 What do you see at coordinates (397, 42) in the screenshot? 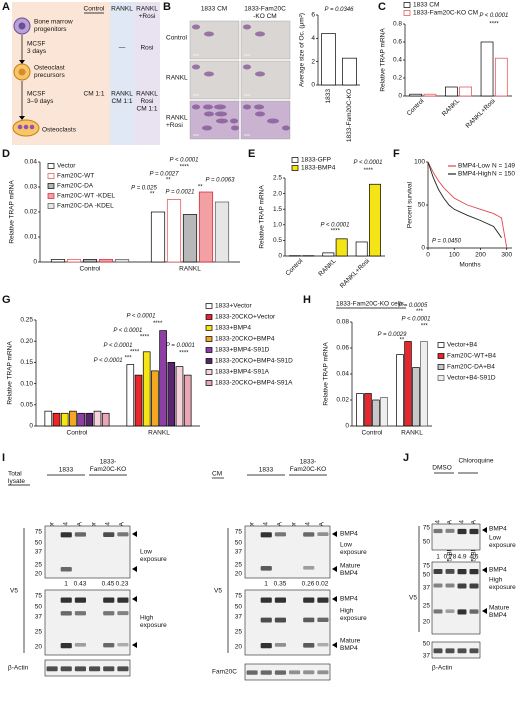
I see `y-tick-label: 0.6` at bounding box center [397, 42].